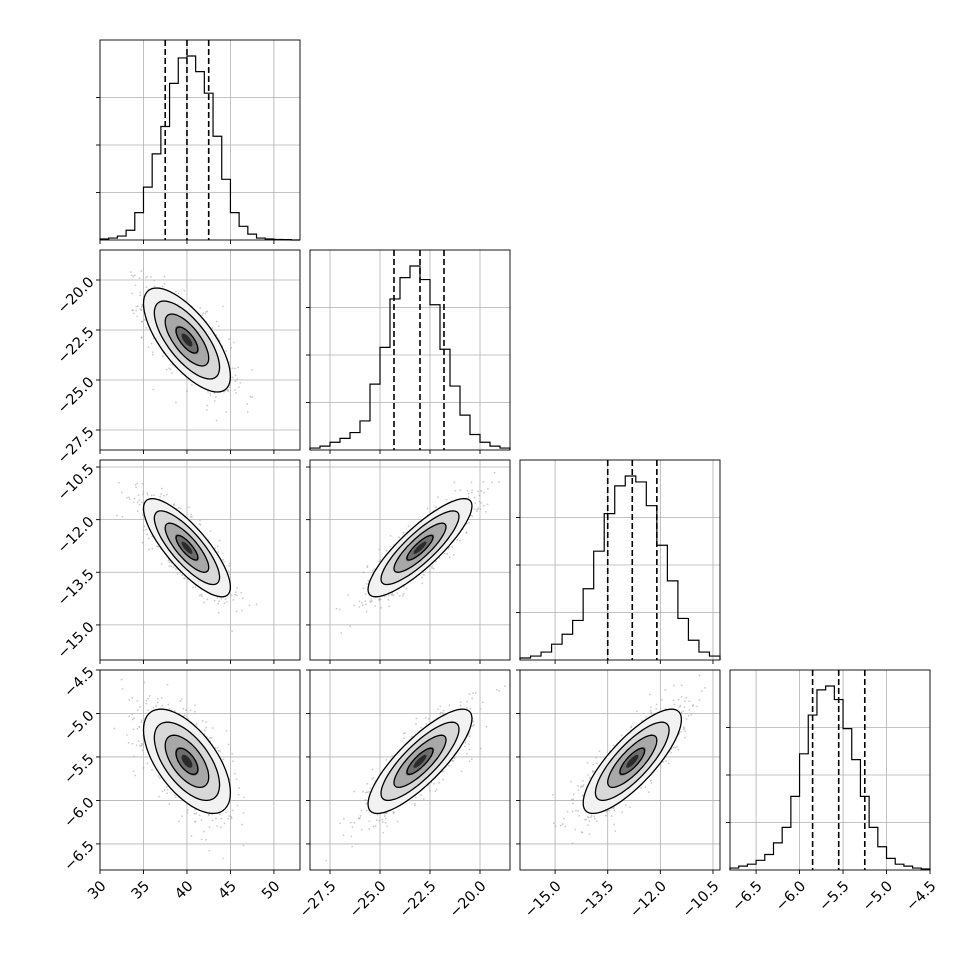 Image resolution: width=970 pixels, height=970 pixels. Describe the element at coordinates (76, 482) in the screenshot. I see `y-tick-label: −10.5` at that location.